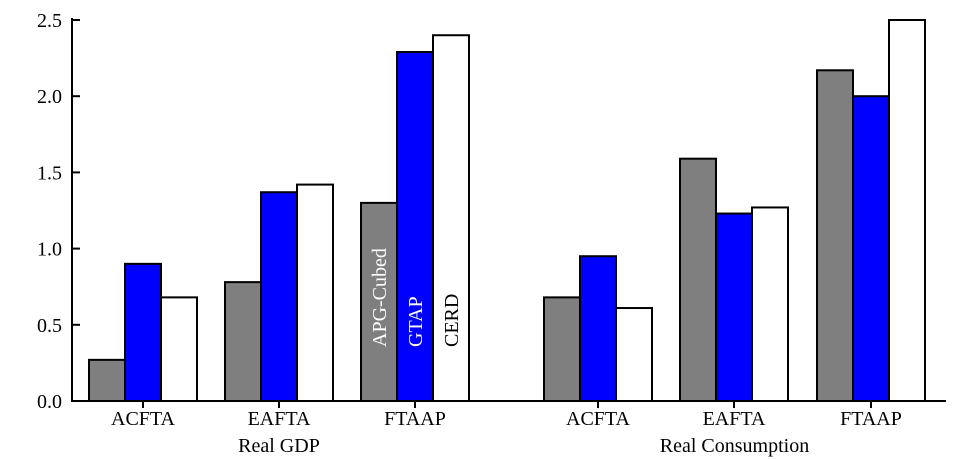 The image size is (956, 459). Describe the element at coordinates (49, 97) in the screenshot. I see `y-tick-label: 2.0` at that location.